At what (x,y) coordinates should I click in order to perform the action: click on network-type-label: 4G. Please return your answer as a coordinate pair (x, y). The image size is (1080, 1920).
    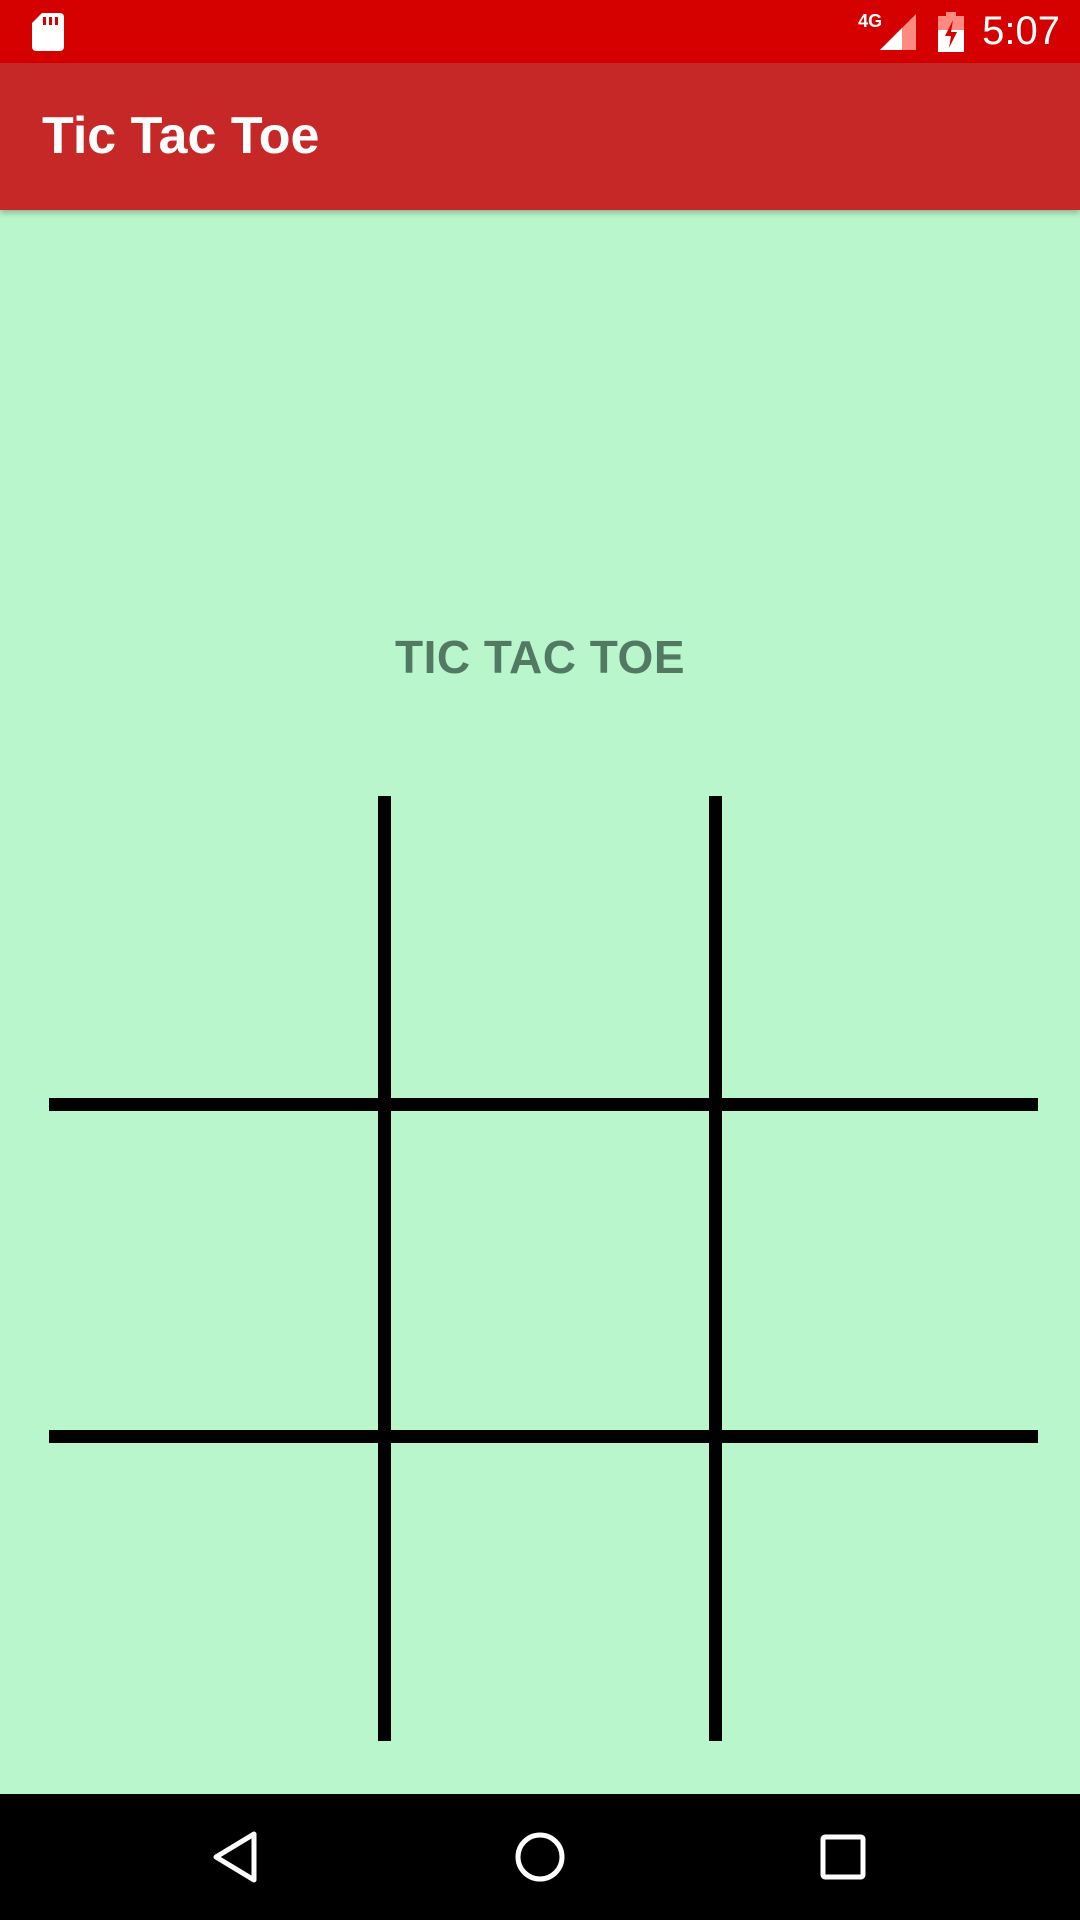
    Looking at the image, I should click on (870, 21).